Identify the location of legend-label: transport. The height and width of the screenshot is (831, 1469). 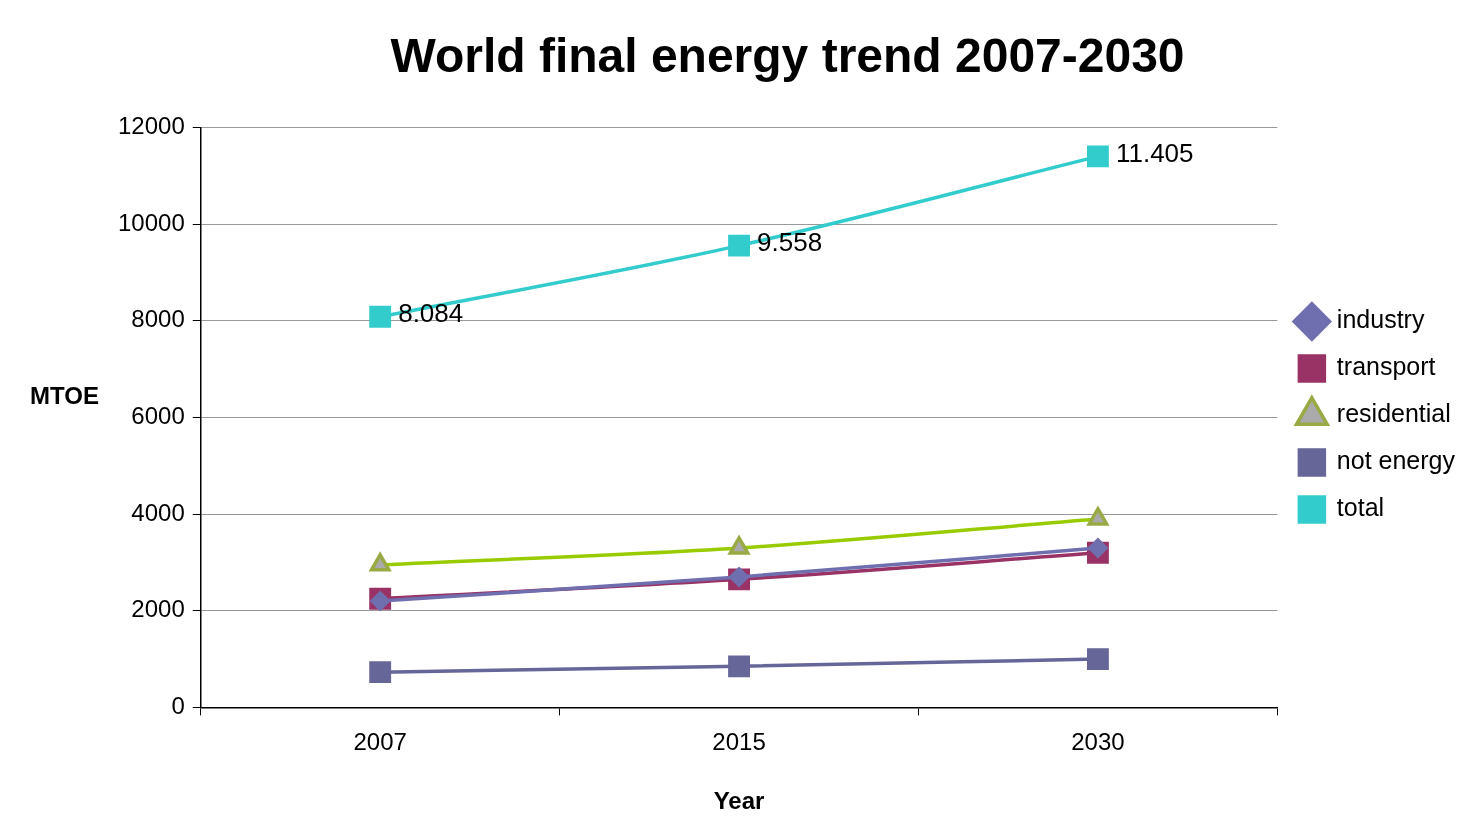
(1386, 366).